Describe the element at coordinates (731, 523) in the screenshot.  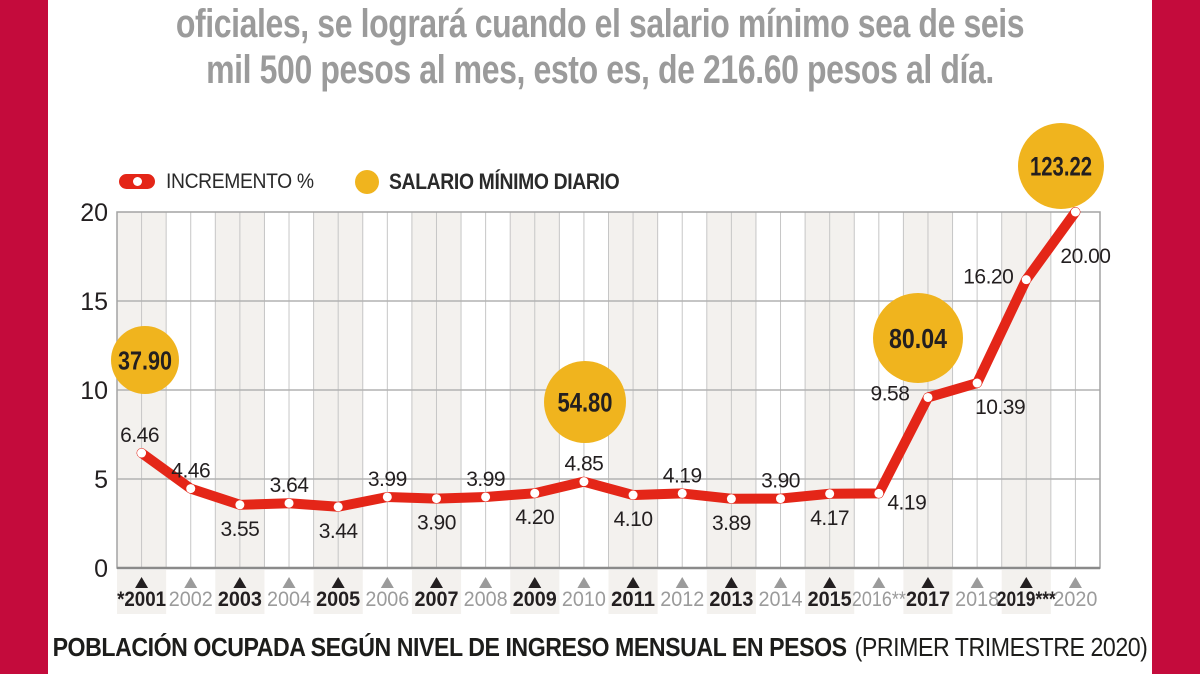
I see `data-point-label: 3.89` at that location.